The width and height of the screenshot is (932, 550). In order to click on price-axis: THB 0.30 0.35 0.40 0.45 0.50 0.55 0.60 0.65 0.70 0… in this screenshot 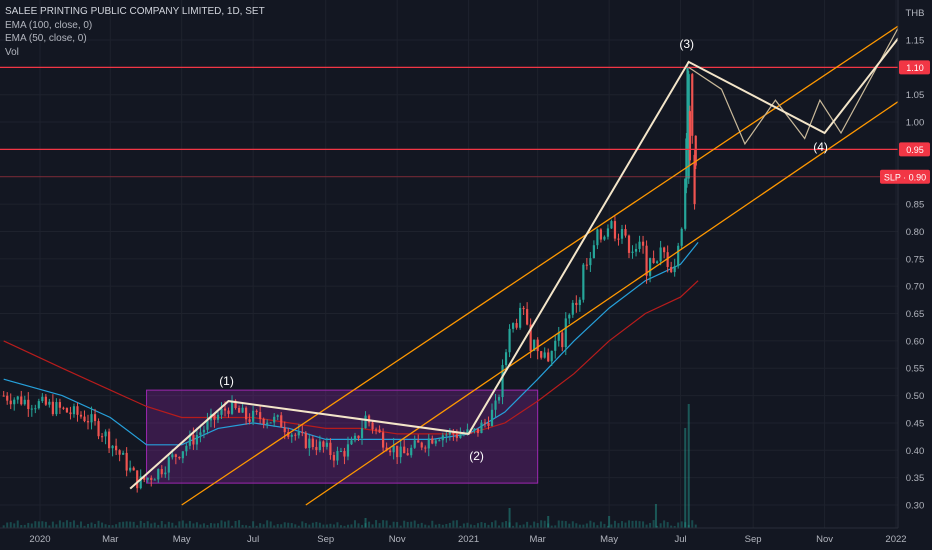, I will do `click(906, 275)`.